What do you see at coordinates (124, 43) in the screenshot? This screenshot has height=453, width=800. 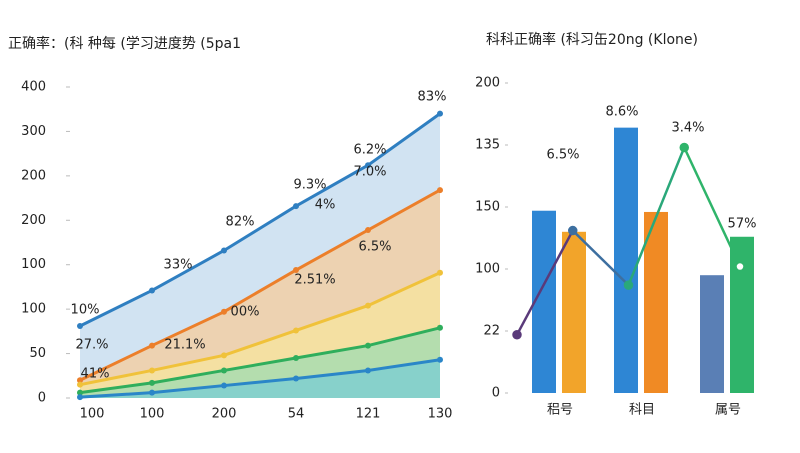 I see `chart-title: 正确率：(科 种每 (学习进度势 (5pa1` at bounding box center [124, 43].